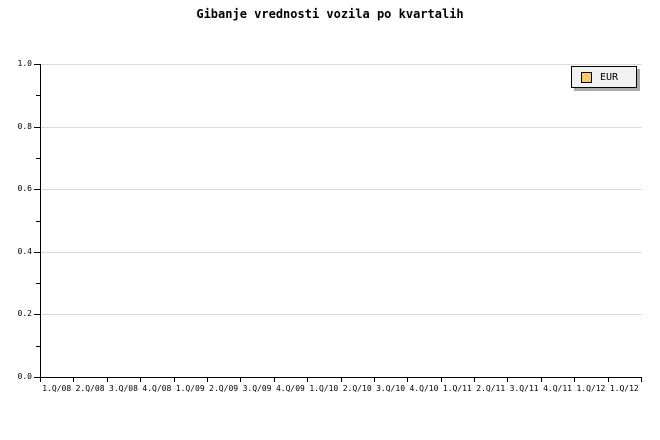 This screenshot has width=660, height=440. Describe the element at coordinates (586, 77) in the screenshot. I see `legend-swatch-eur` at that location.